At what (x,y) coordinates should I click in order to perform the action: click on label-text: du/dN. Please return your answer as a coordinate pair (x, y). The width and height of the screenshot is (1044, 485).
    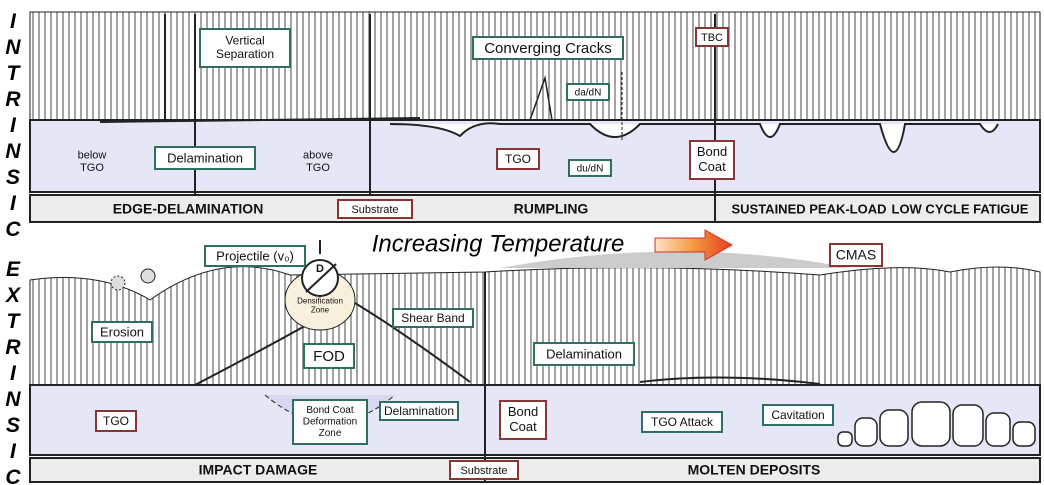
    Looking at the image, I should click on (590, 169).